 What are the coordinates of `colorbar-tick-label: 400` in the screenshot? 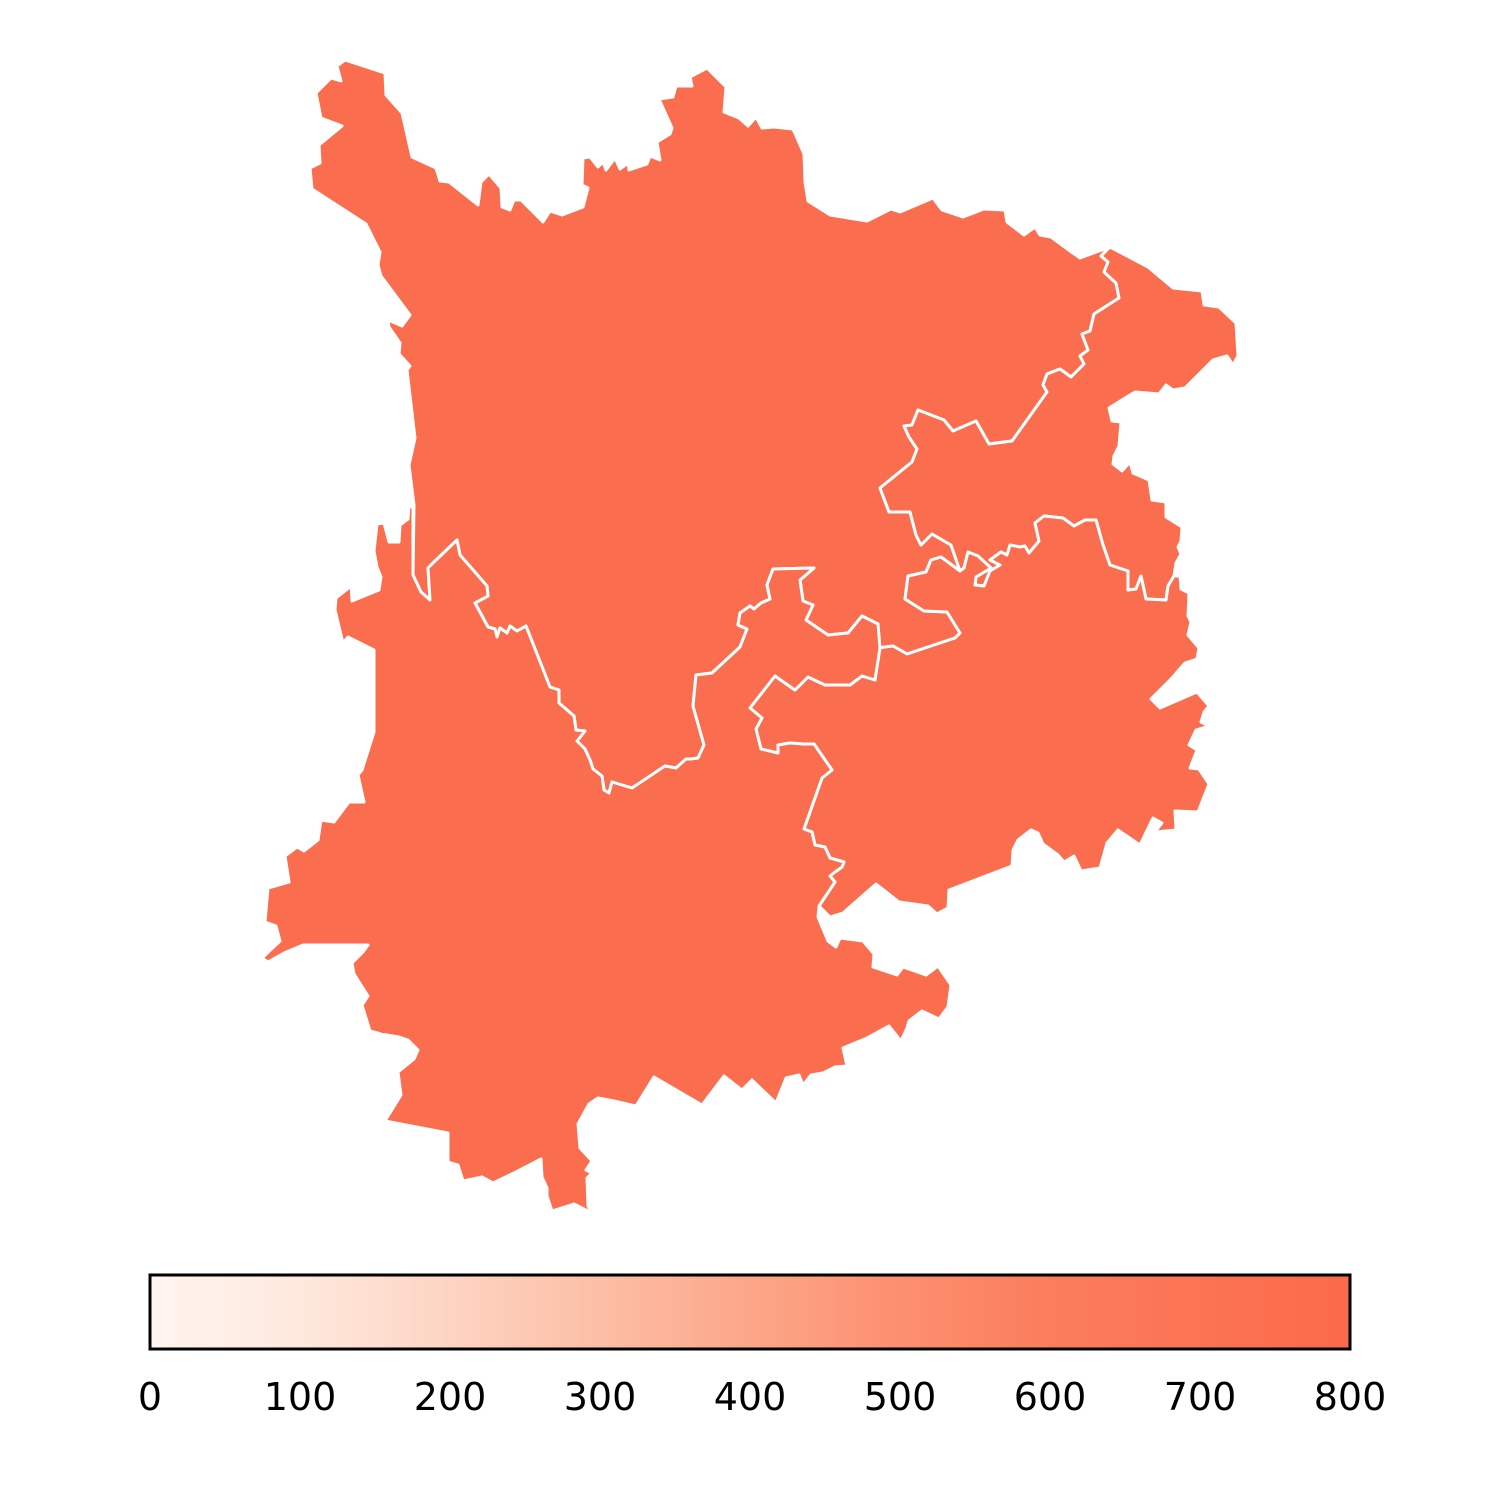 It's located at (750, 1397).